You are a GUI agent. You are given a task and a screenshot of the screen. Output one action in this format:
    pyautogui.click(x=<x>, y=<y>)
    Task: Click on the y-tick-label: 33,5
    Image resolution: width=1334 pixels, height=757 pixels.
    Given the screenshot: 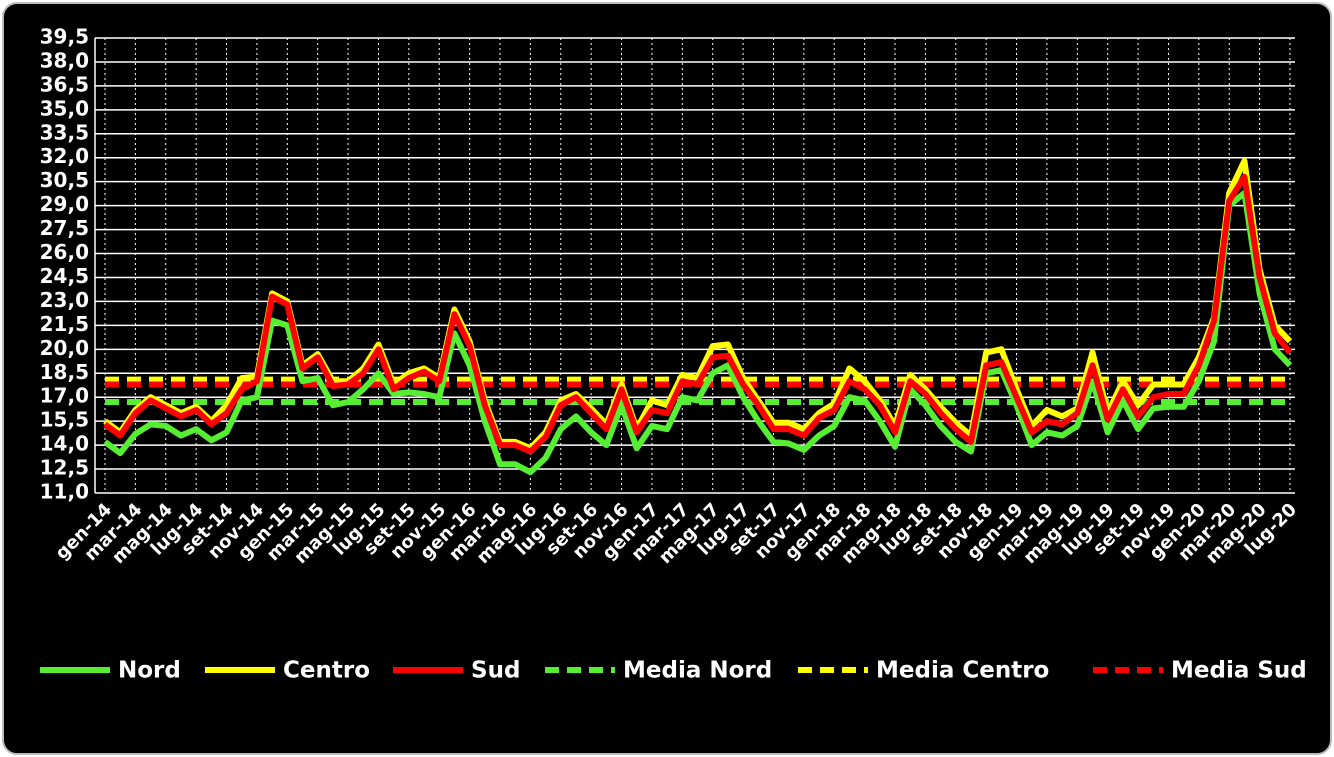 What is the action you would take?
    pyautogui.click(x=64, y=132)
    